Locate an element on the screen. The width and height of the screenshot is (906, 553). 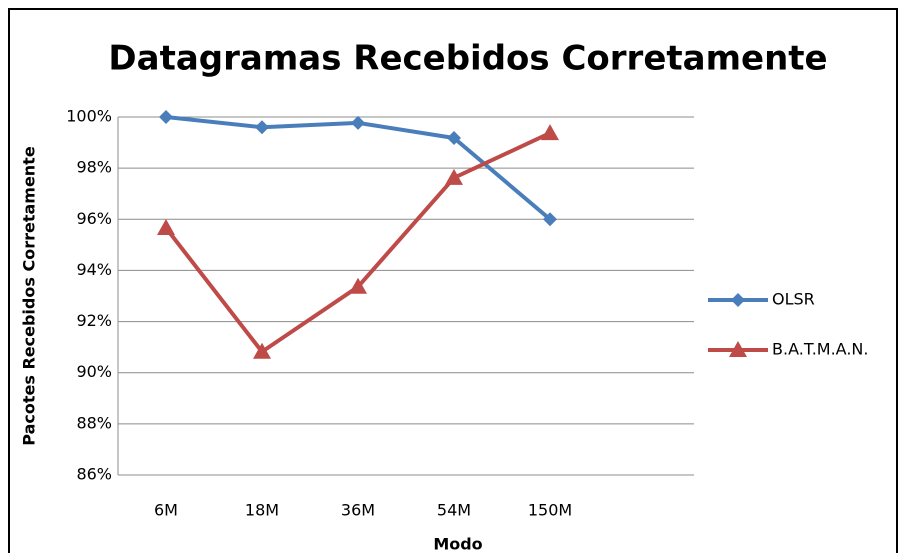
x-tick-label: 18M is located at coordinates (262, 510).